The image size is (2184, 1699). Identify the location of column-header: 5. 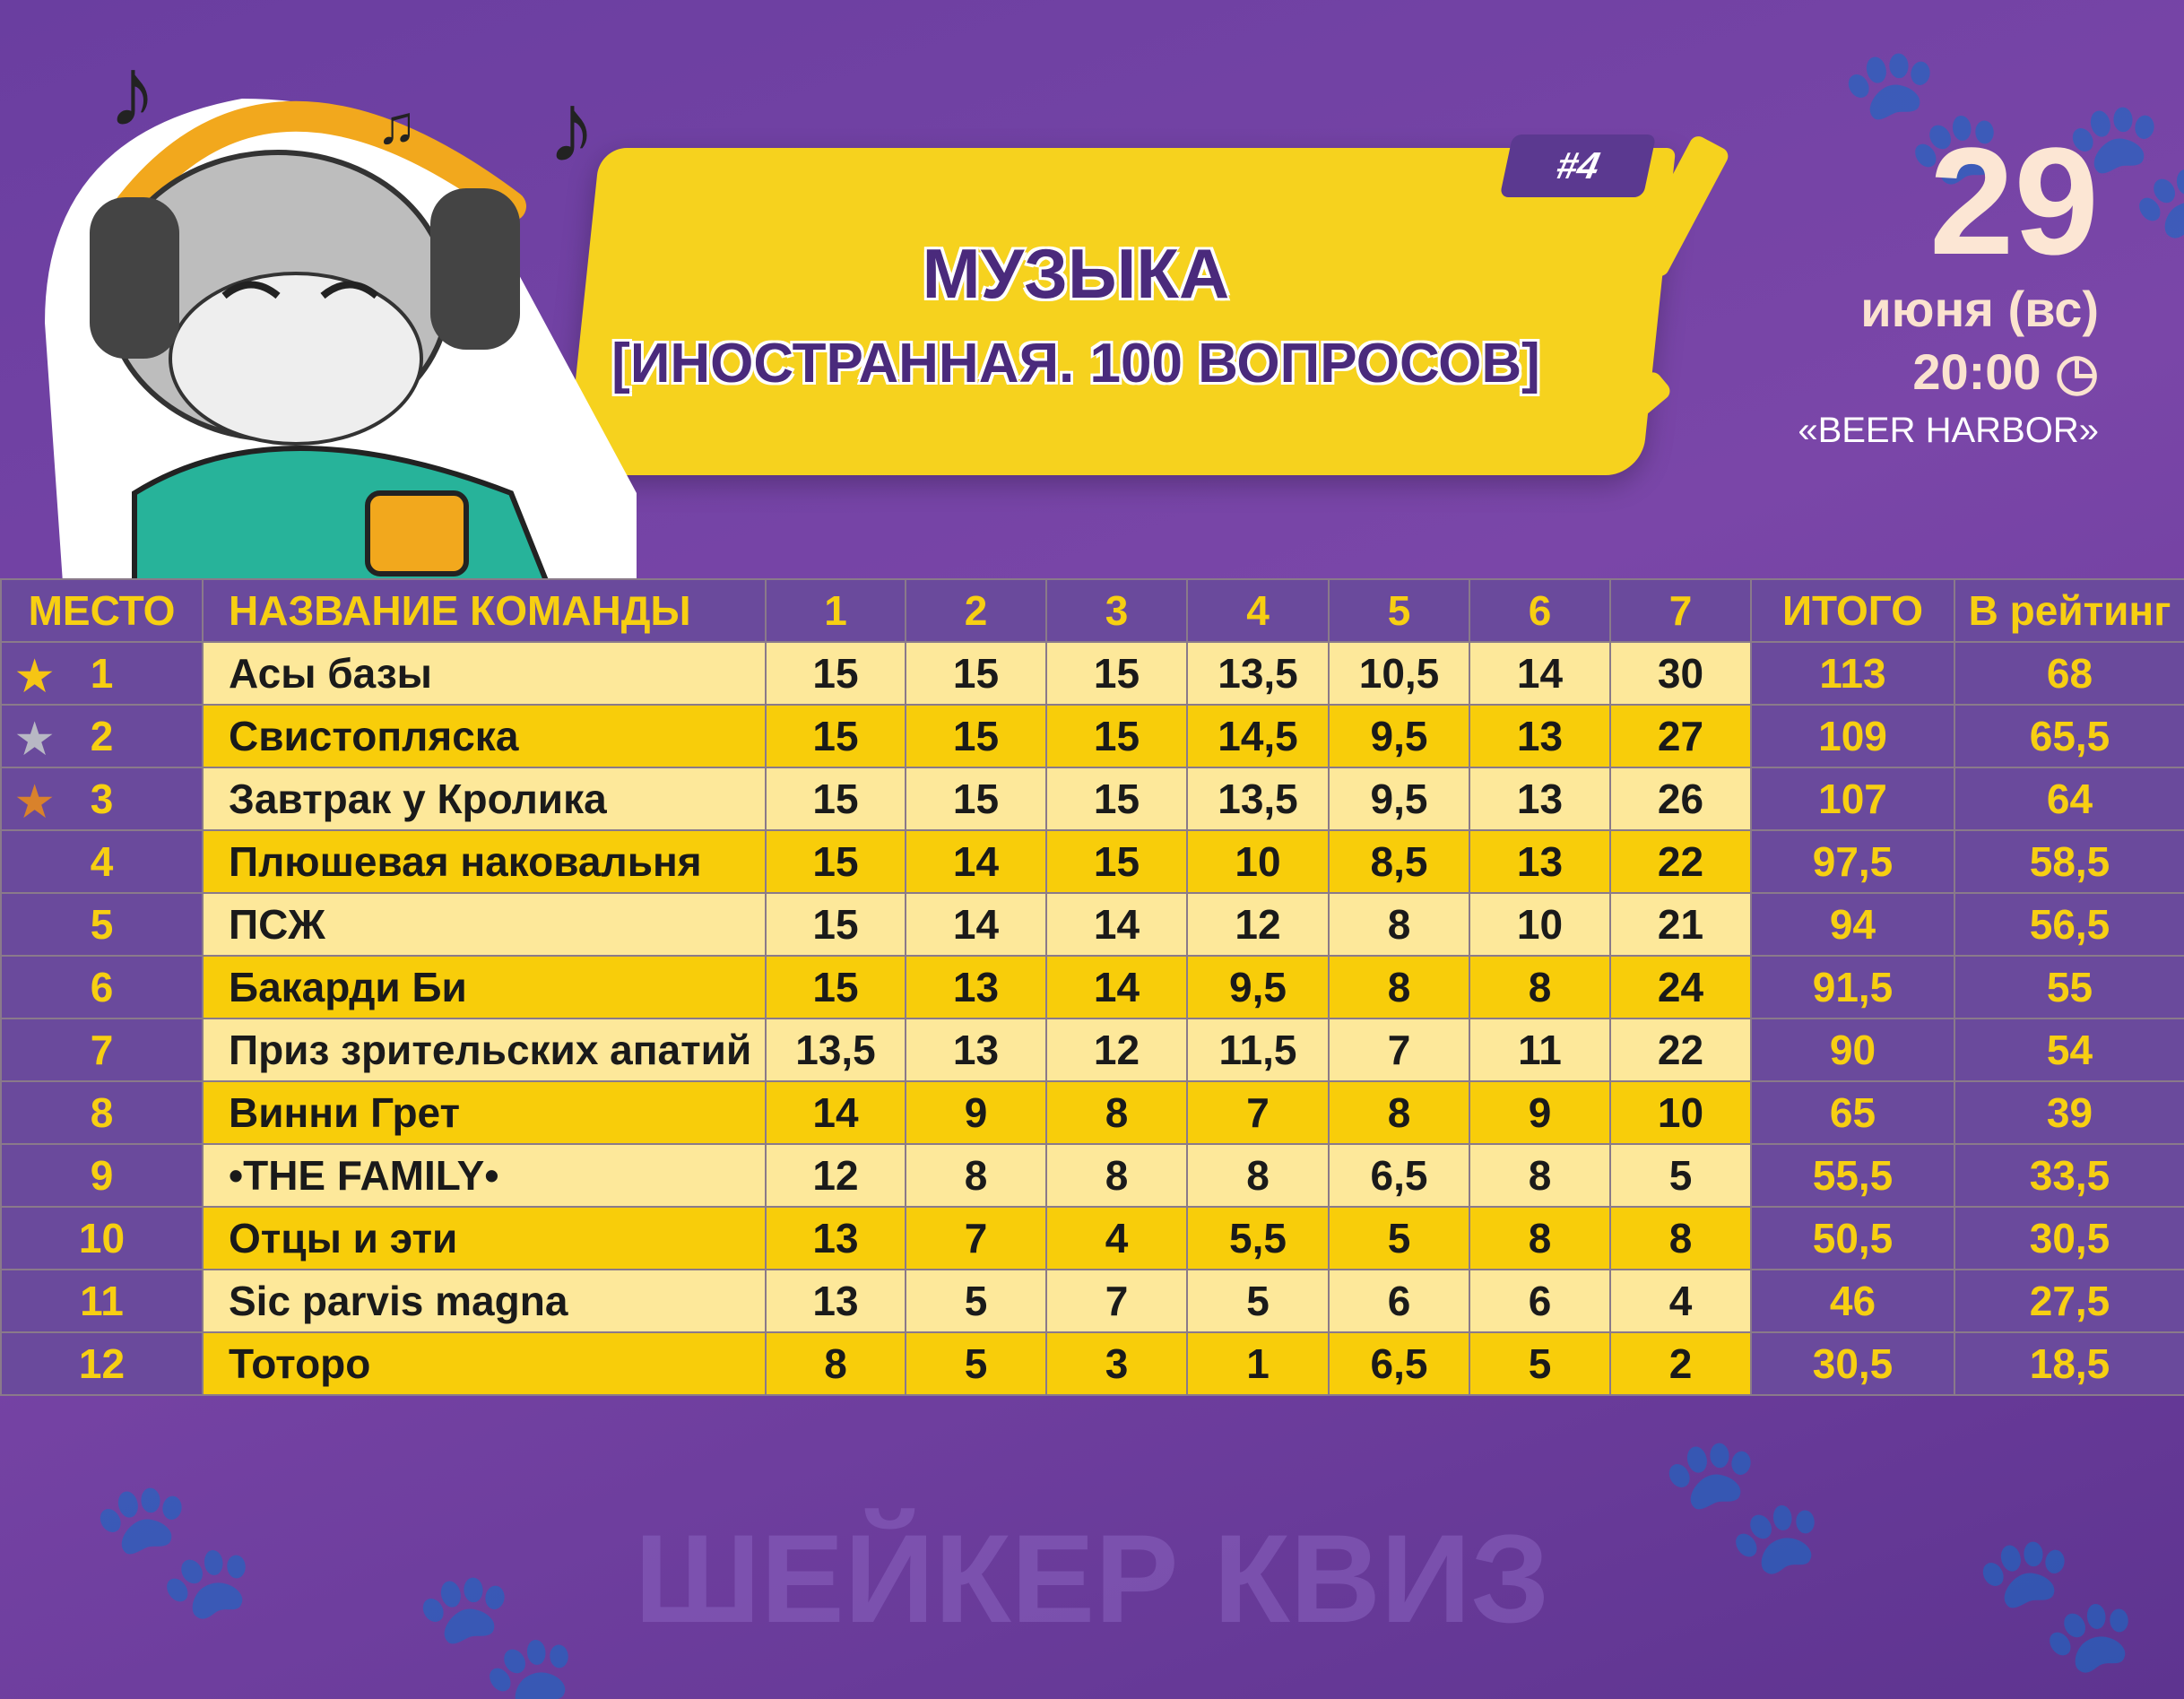
(1399, 610).